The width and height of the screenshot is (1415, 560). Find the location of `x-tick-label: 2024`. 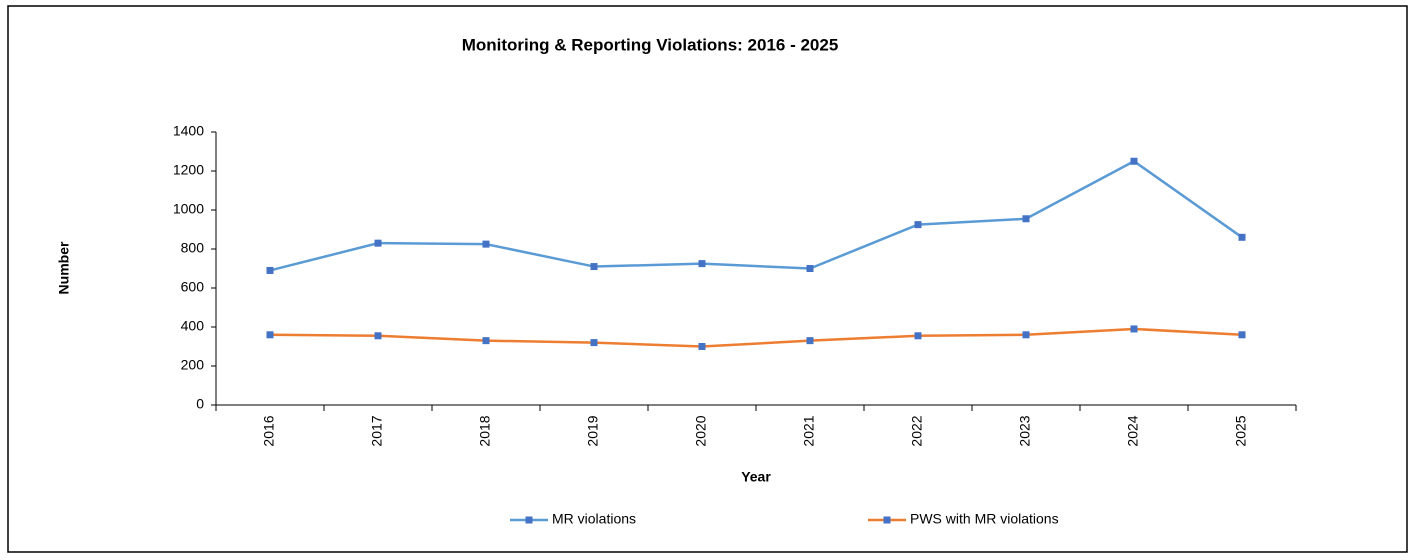

x-tick-label: 2024 is located at coordinates (1133, 430).